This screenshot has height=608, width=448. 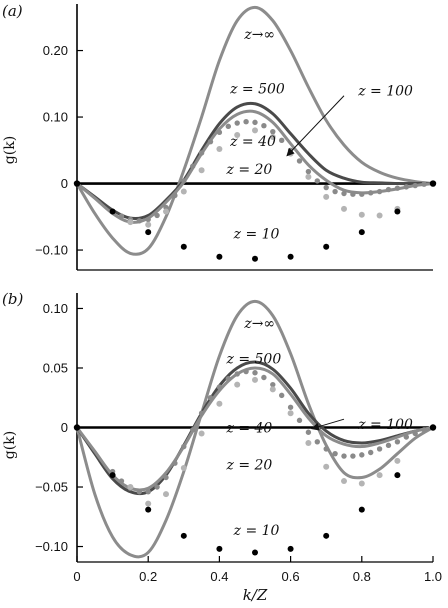 What do you see at coordinates (77, 183) in the screenshot?
I see `origin-point` at bounding box center [77, 183].